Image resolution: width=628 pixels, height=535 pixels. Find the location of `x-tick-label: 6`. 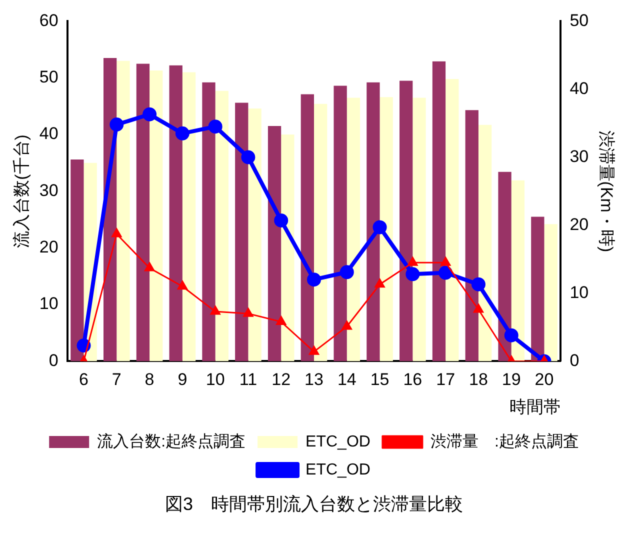

x-tick-label: 6 is located at coordinates (83, 380).